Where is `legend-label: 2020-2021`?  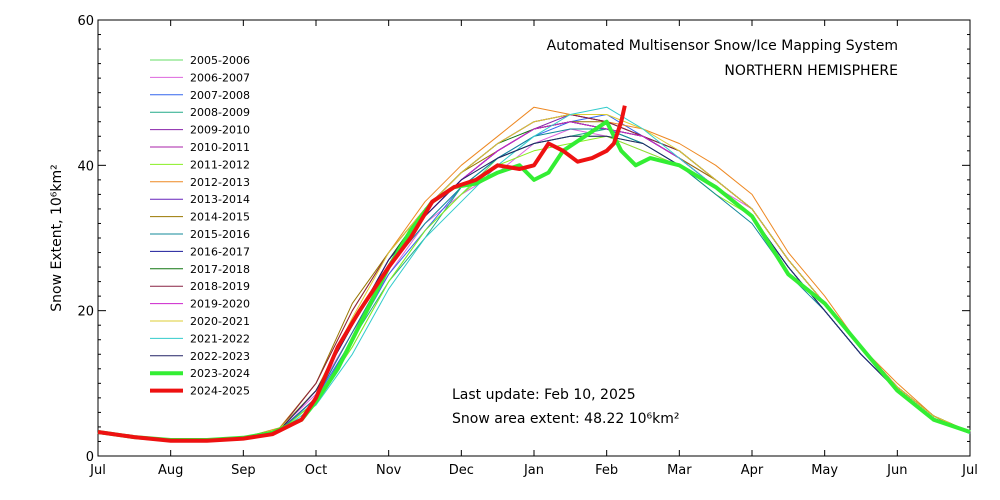 legend-label: 2020-2021 is located at coordinates (220, 321).